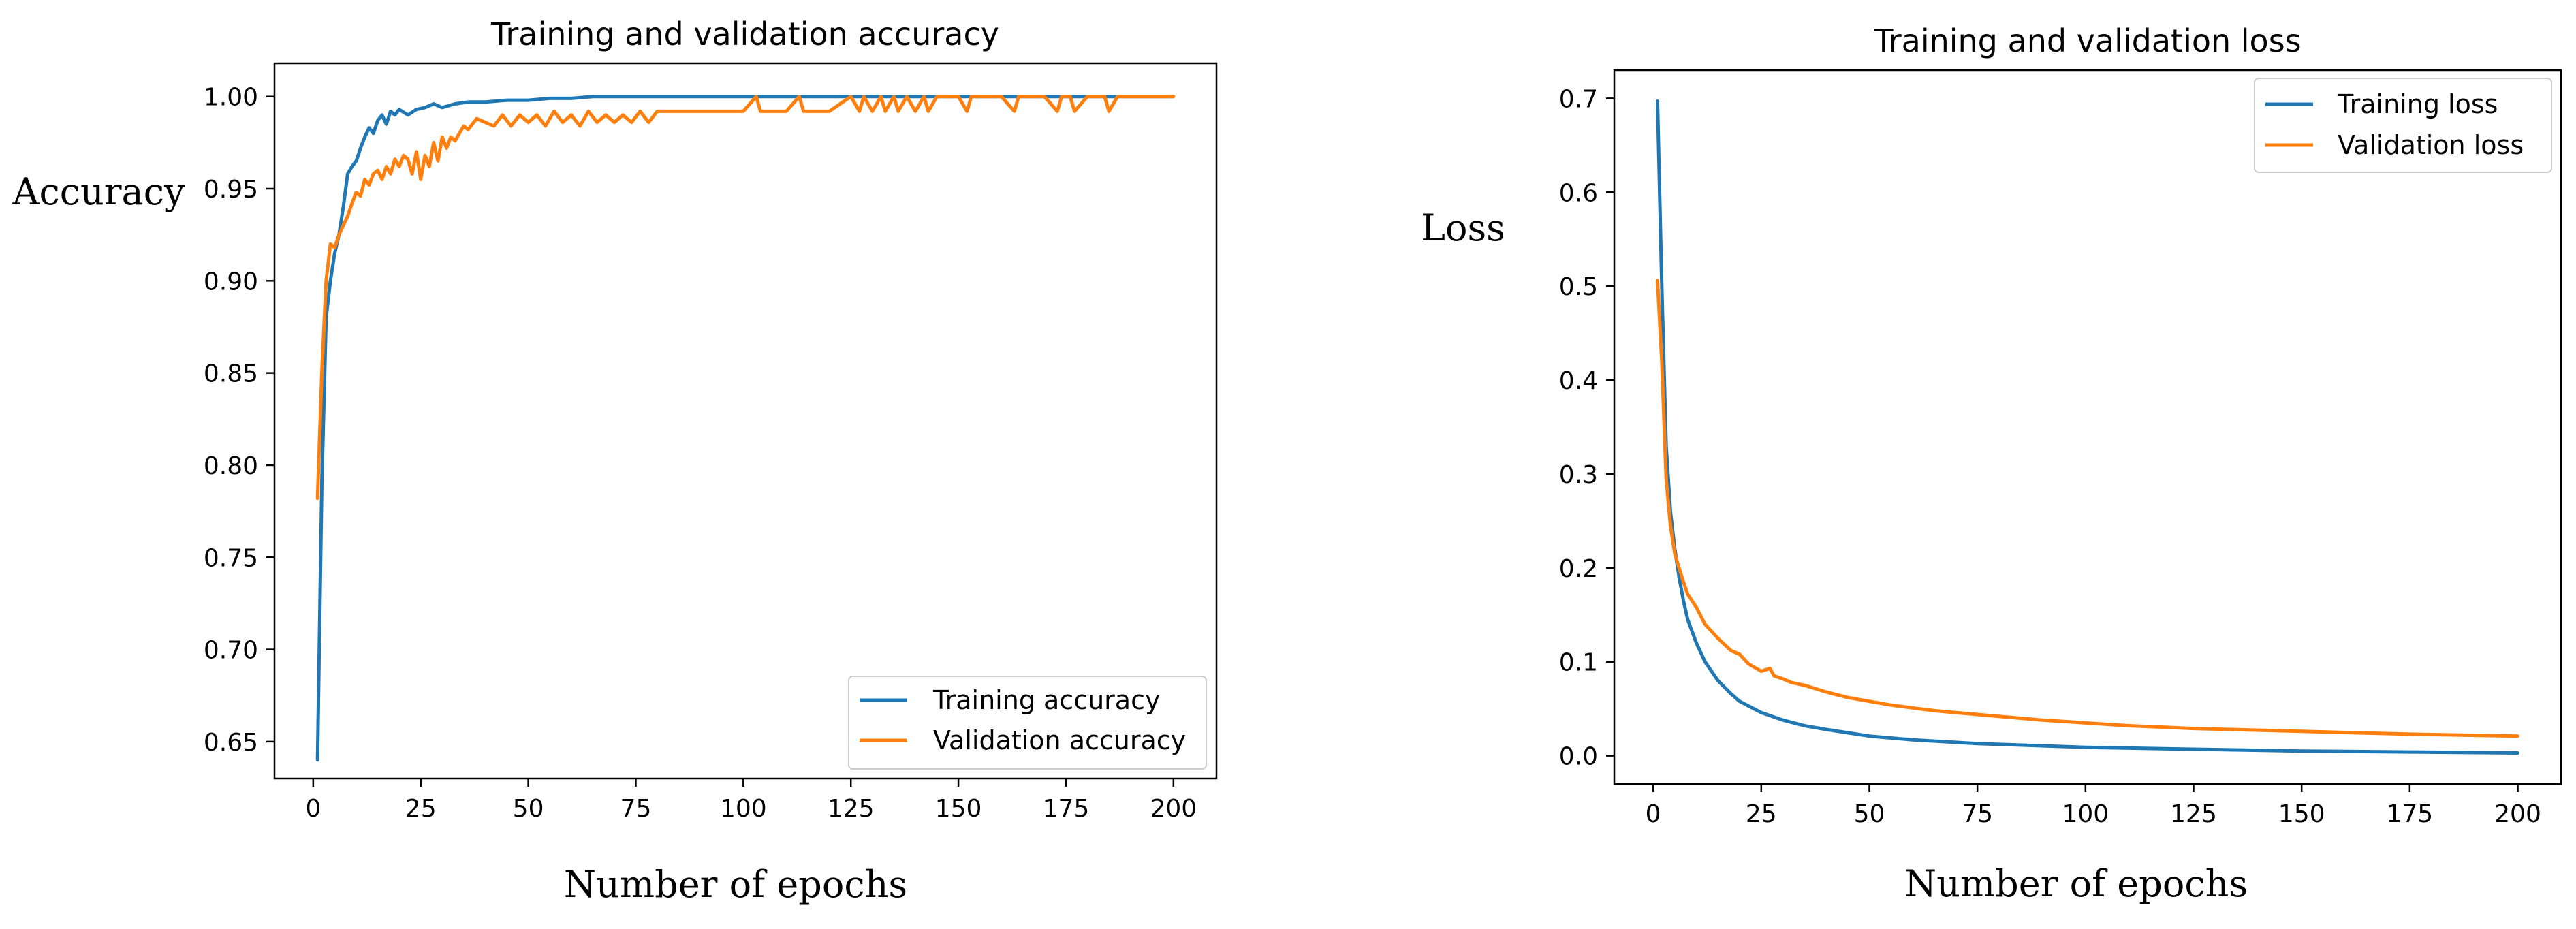 The width and height of the screenshot is (2576, 929). I want to click on loss-x-tick-label: 75, so click(1977, 814).